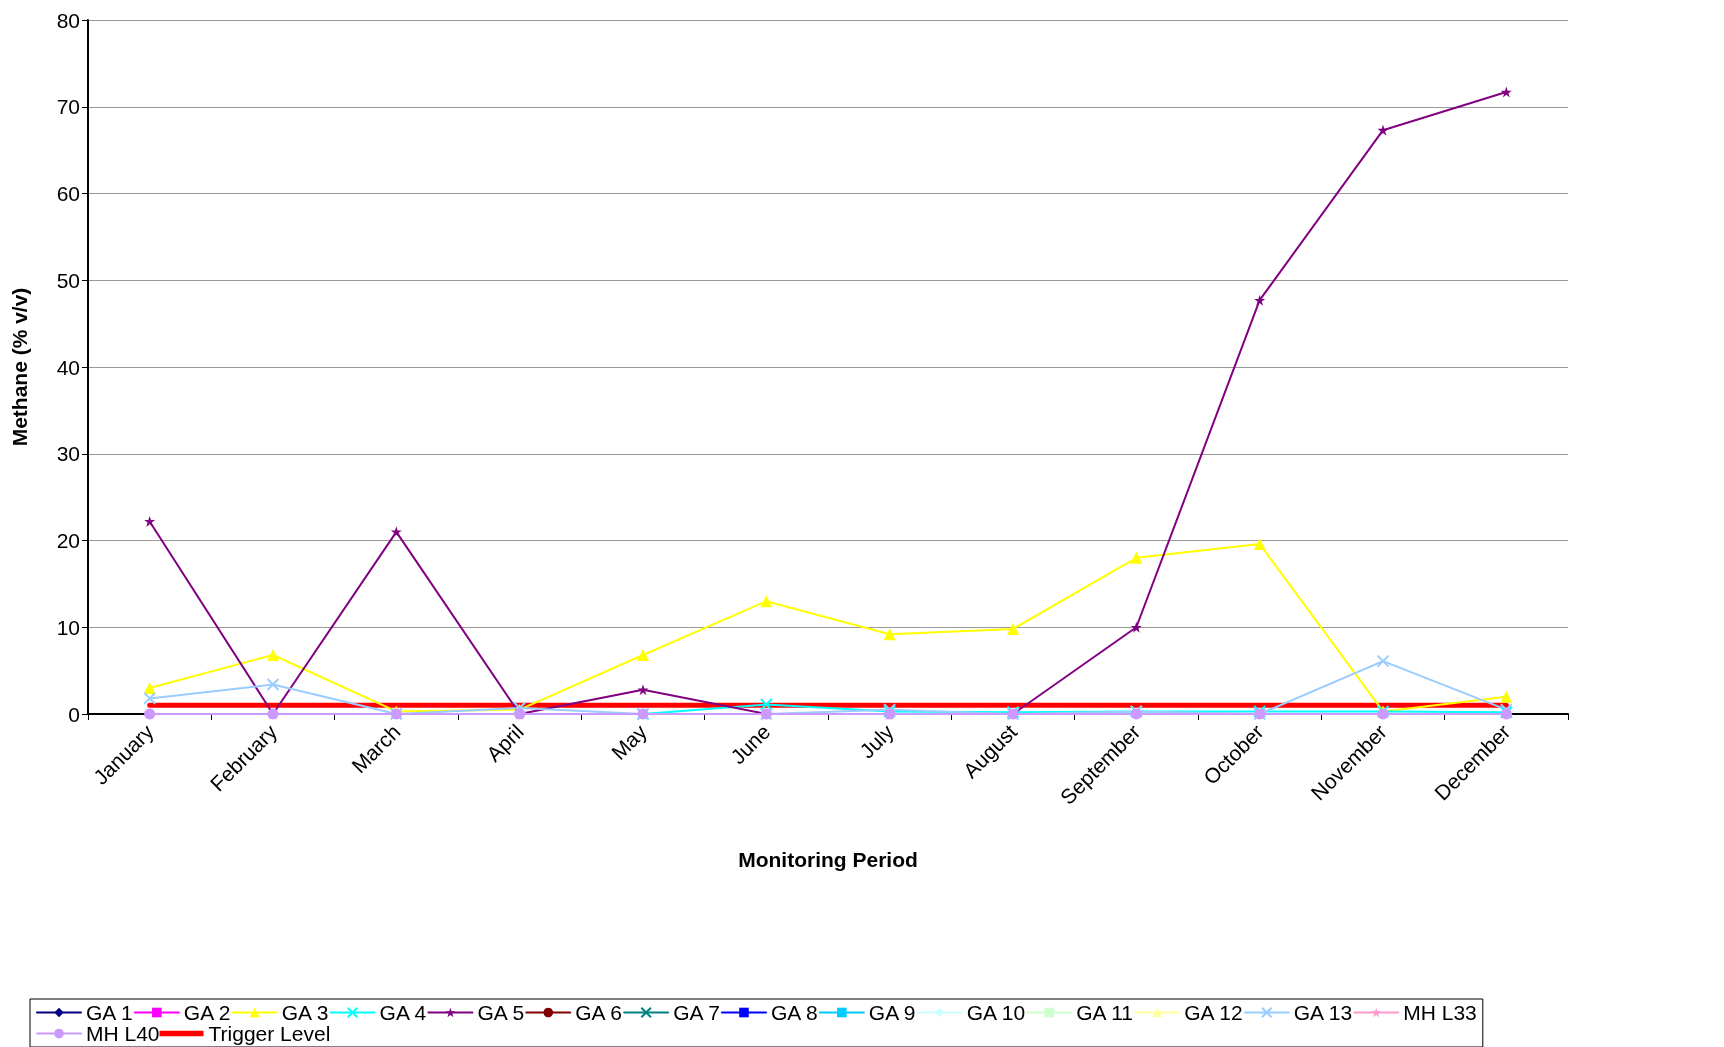  I want to click on legend-label: GA 6, so click(598, 1012).